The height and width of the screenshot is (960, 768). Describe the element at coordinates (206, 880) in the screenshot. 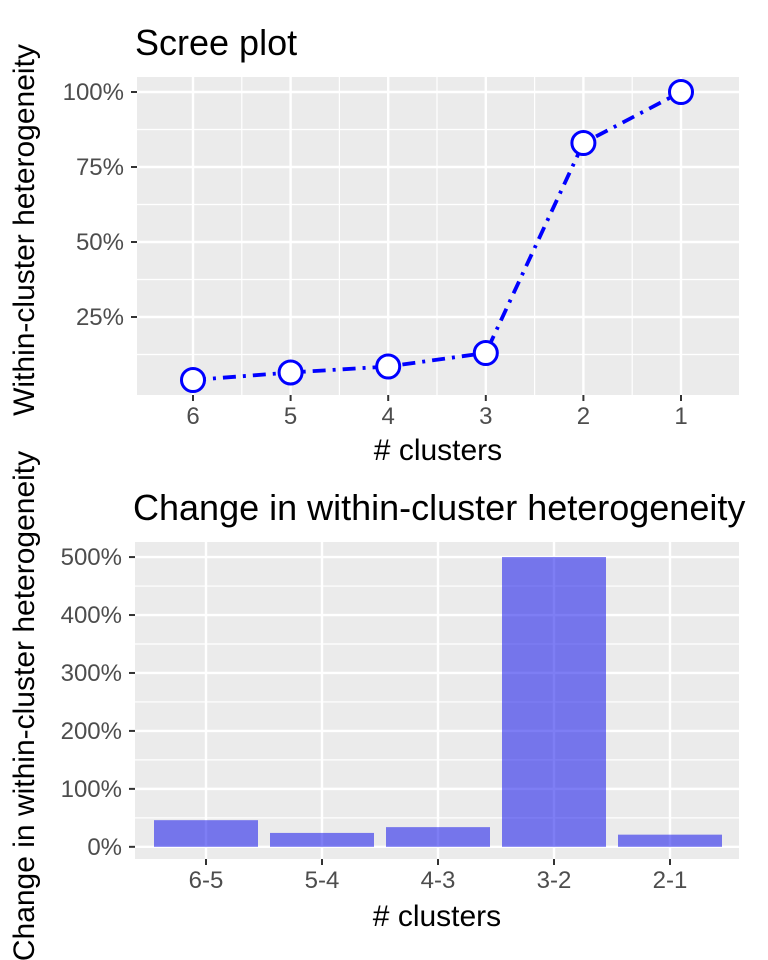

I see `x-tick-label: 6-5` at that location.